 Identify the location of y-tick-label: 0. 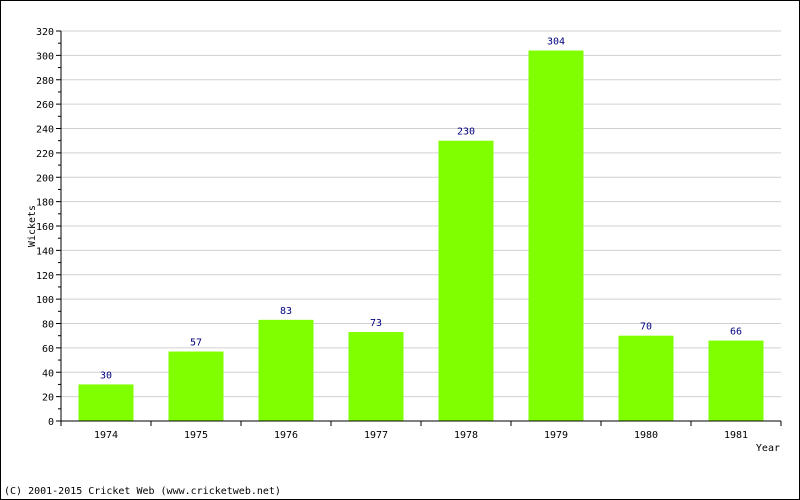
(51, 422).